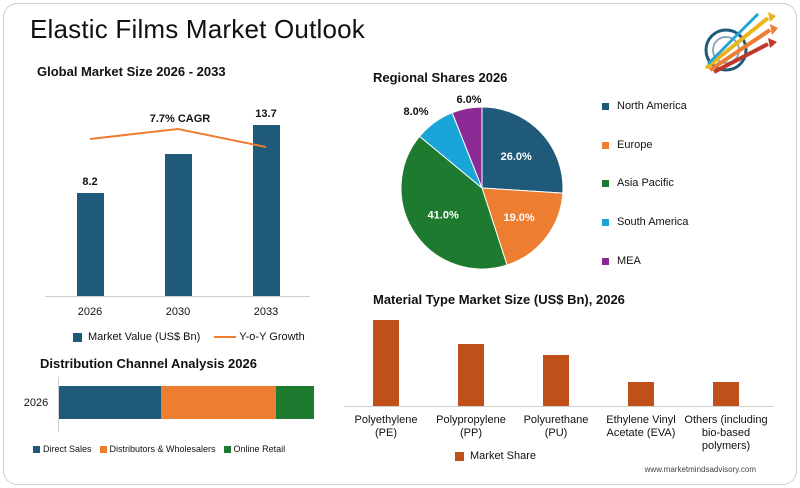  I want to click on pie-label-north-america: 26.0%, so click(516, 157).